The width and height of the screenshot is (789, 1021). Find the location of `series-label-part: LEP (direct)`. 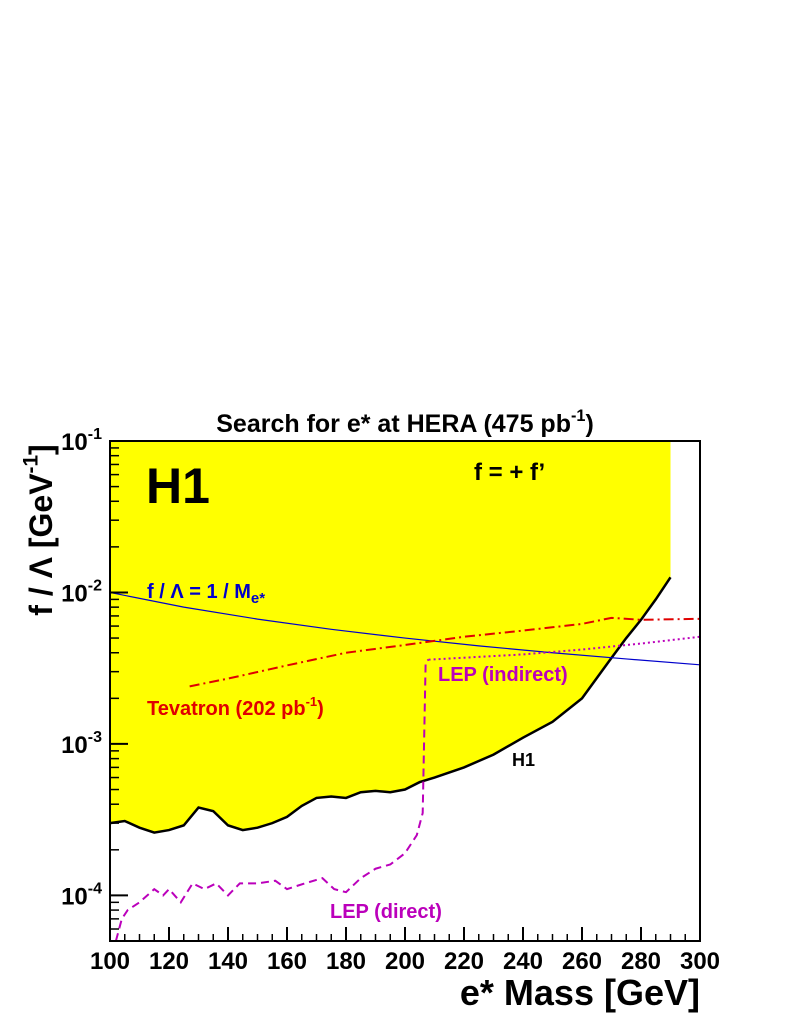

series-label-part: LEP (direct) is located at coordinates (386, 912).